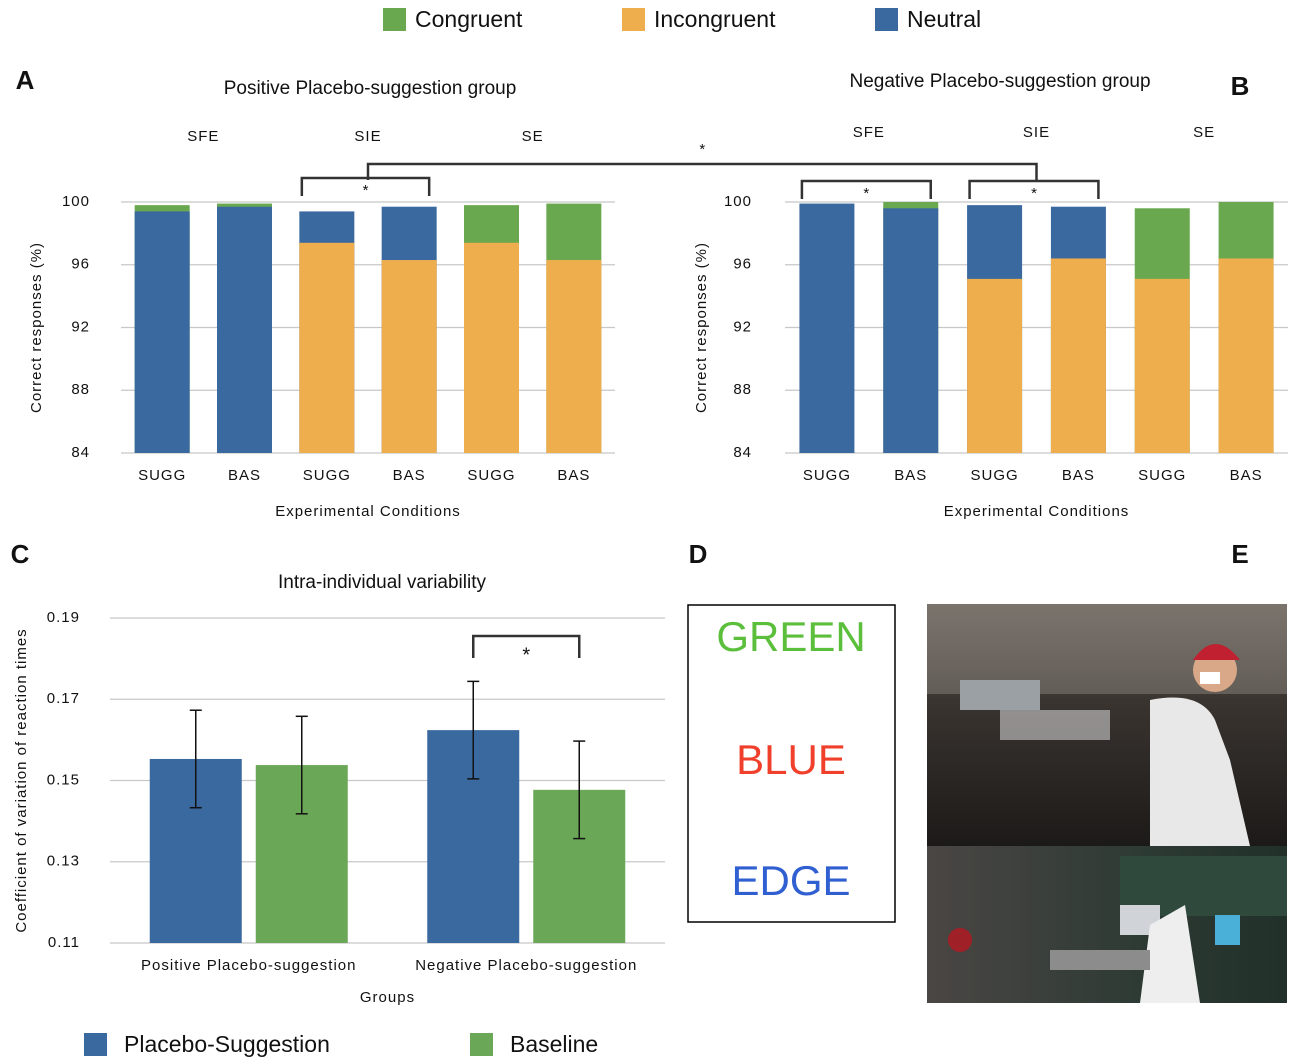  I want to click on legend-label: Congruent, so click(469, 19).